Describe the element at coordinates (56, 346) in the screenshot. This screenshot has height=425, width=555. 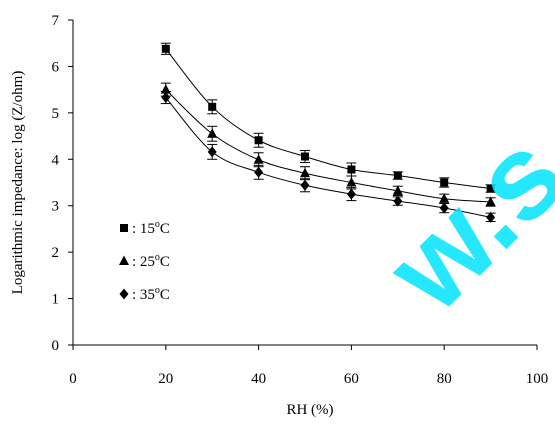
I see `y-tick-label: 0` at that location.